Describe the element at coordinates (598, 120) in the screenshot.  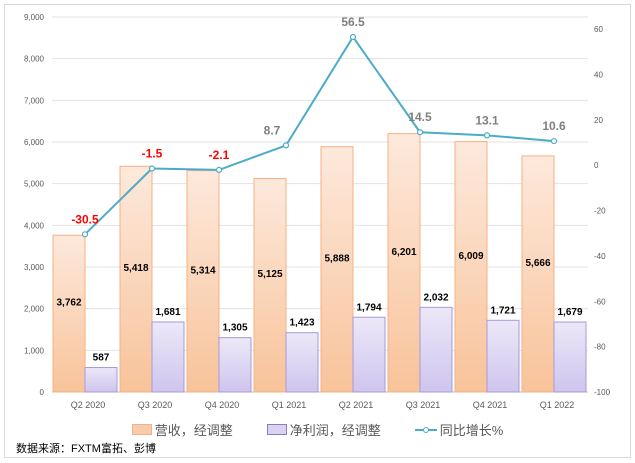
I see `right-tick-label: 20` at that location.